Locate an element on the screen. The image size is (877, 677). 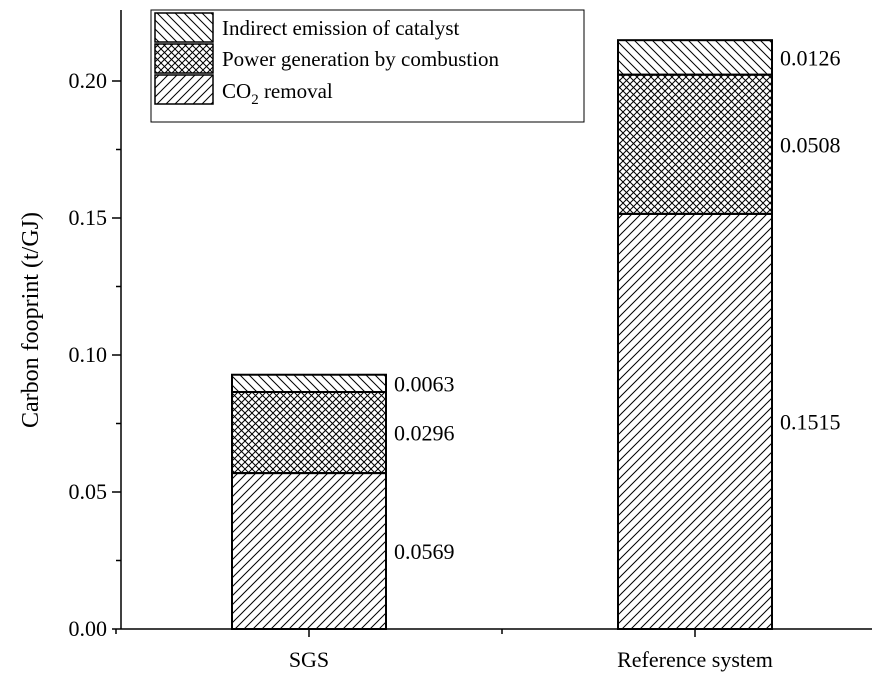
bar-reference-system-indirect-emission-of-catalyst is located at coordinates (695, 57).